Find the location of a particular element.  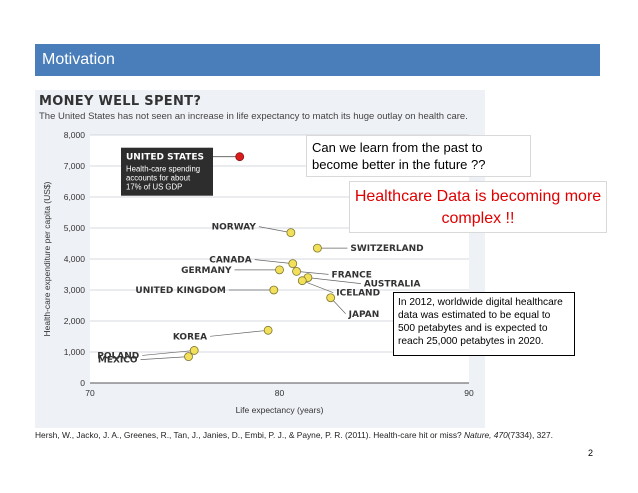

page-number: 2 is located at coordinates (591, 453).